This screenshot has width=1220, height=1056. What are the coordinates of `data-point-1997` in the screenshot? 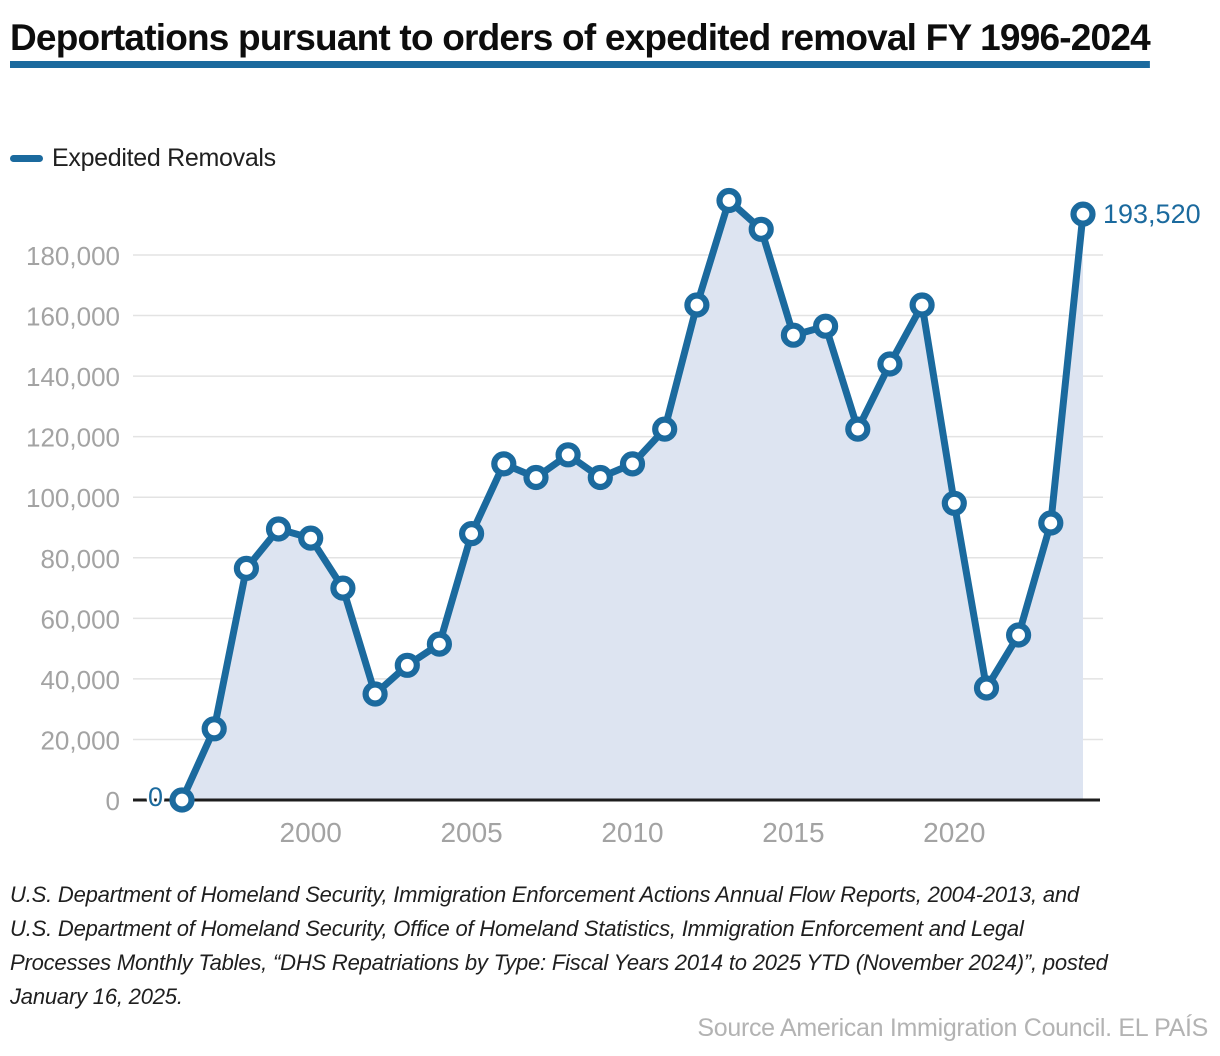 It's located at (214, 729).